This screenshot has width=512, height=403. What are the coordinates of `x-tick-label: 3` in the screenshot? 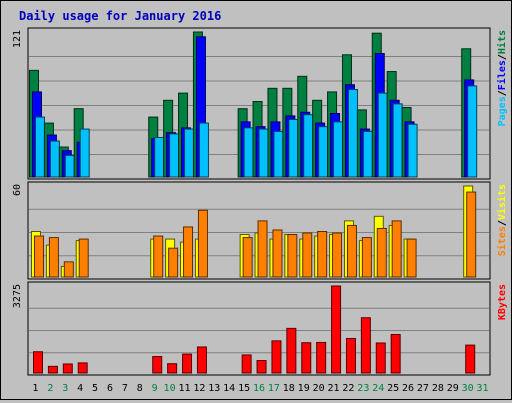 It's located at (65, 388).